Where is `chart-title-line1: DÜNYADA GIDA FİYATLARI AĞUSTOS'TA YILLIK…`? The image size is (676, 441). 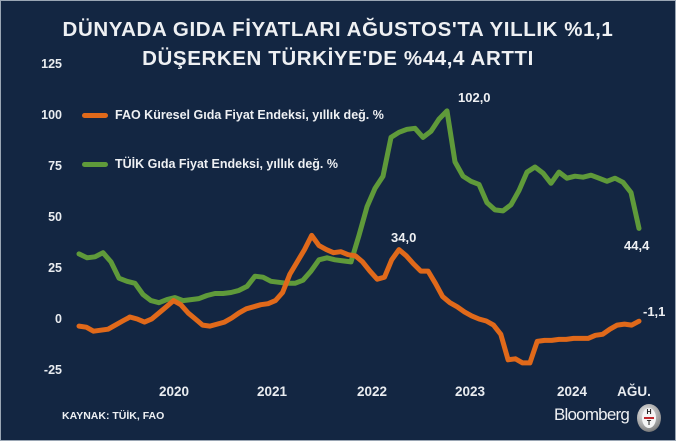 chart-title-line1: DÜNYADA GIDA FİYATLARI AĞUSTOS'TA YILLIK… is located at coordinates (338, 29).